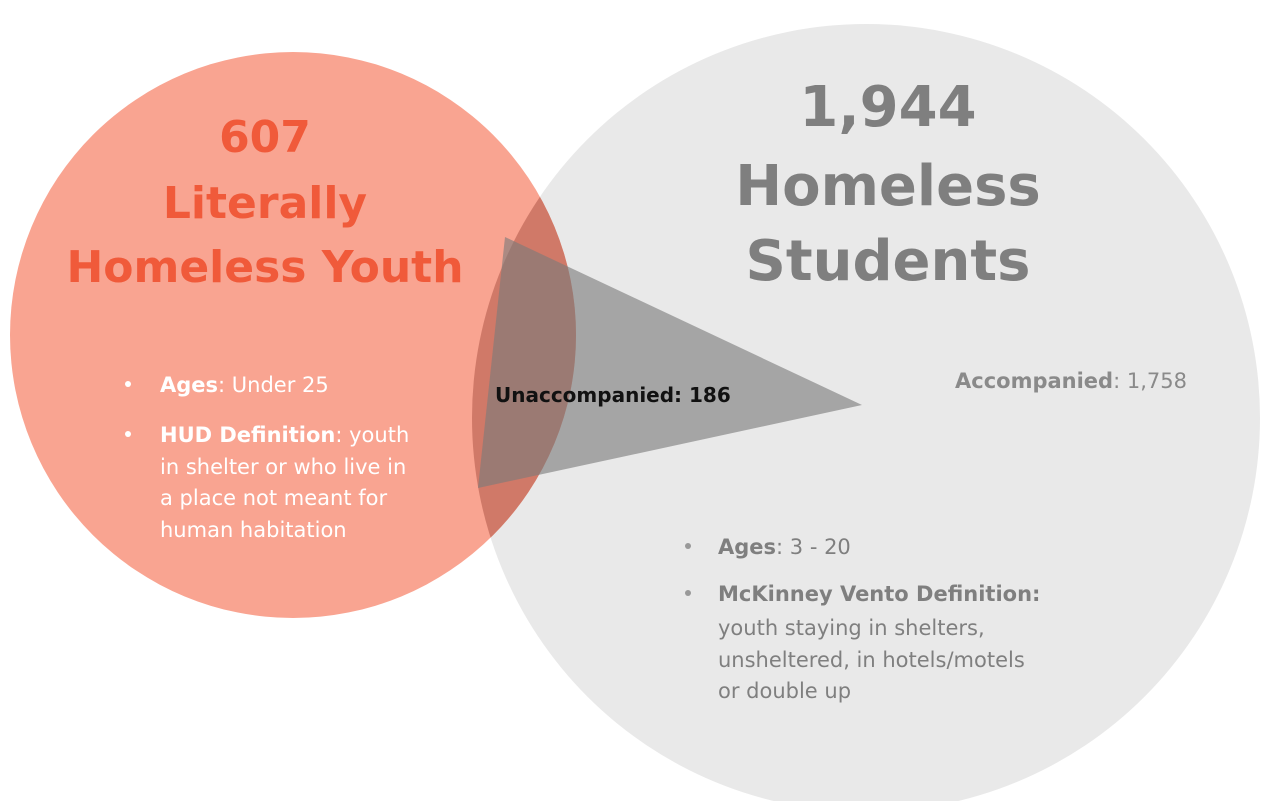  I want to click on youth-title-line: Homeless Youth, so click(264, 267).